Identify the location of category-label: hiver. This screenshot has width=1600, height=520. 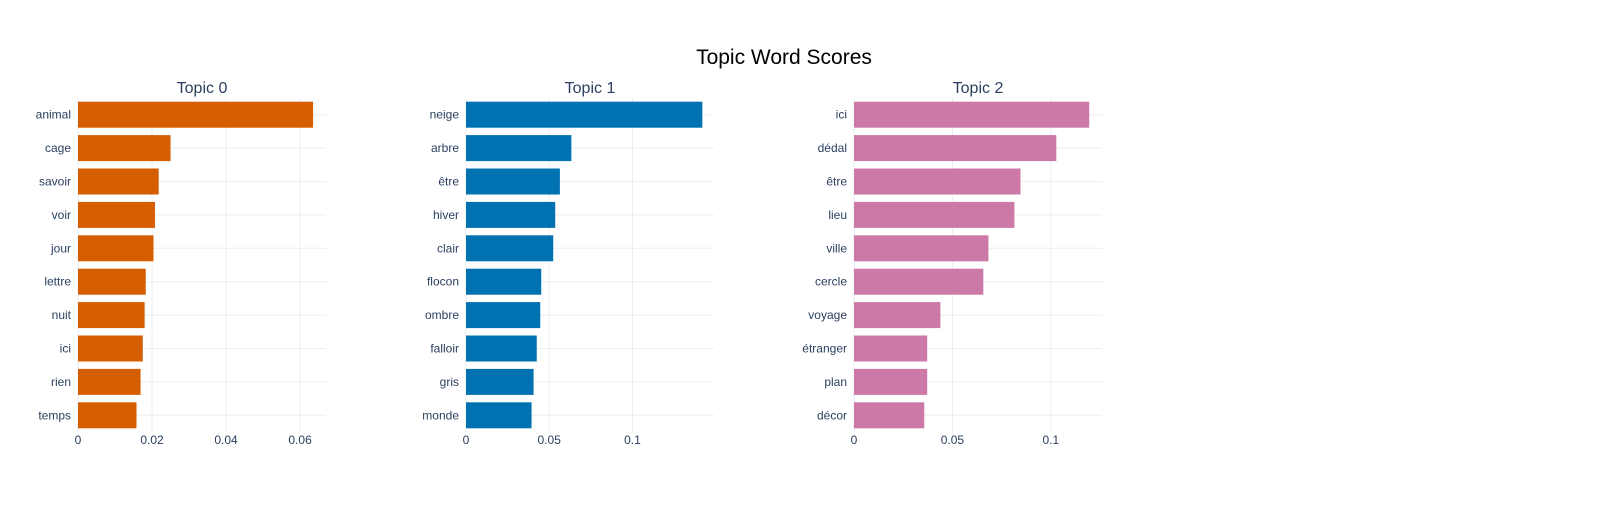
(446, 215).